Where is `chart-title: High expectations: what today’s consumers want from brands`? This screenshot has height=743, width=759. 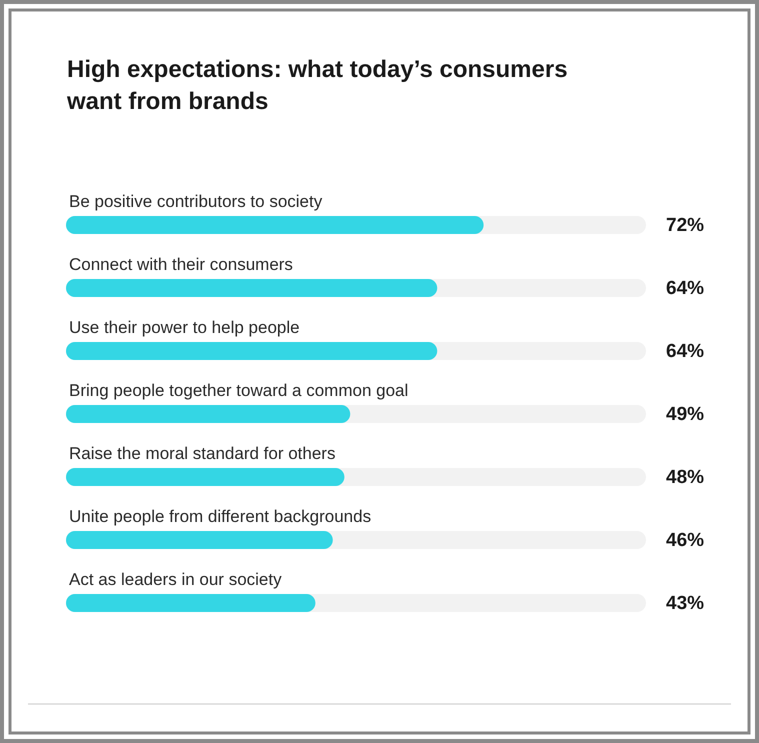 chart-title: High expectations: what today’s consumers want from brands is located at coordinates (317, 85).